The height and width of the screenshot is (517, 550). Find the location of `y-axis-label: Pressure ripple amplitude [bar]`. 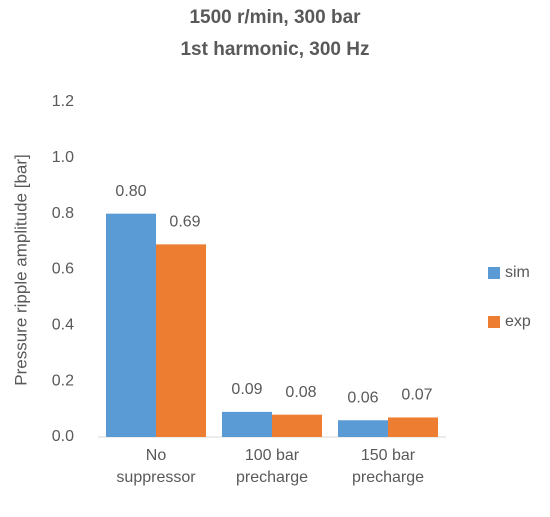

y-axis-label: Pressure ripple amplitude [bar] is located at coordinates (20, 270).